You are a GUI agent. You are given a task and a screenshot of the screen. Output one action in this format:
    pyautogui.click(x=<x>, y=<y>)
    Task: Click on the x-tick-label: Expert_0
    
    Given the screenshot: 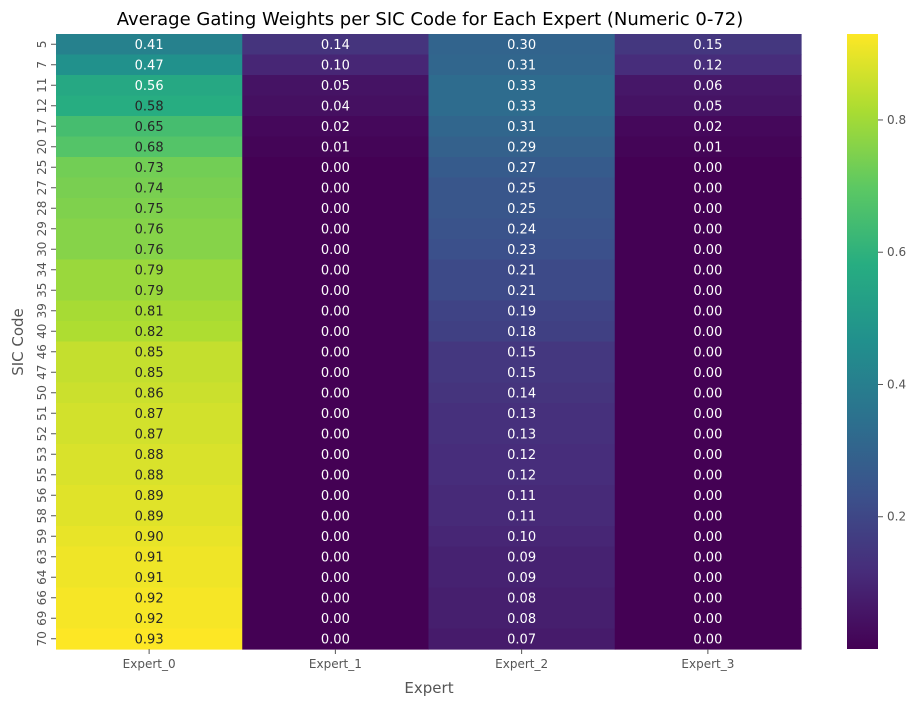 What is the action you would take?
    pyautogui.click(x=149, y=664)
    